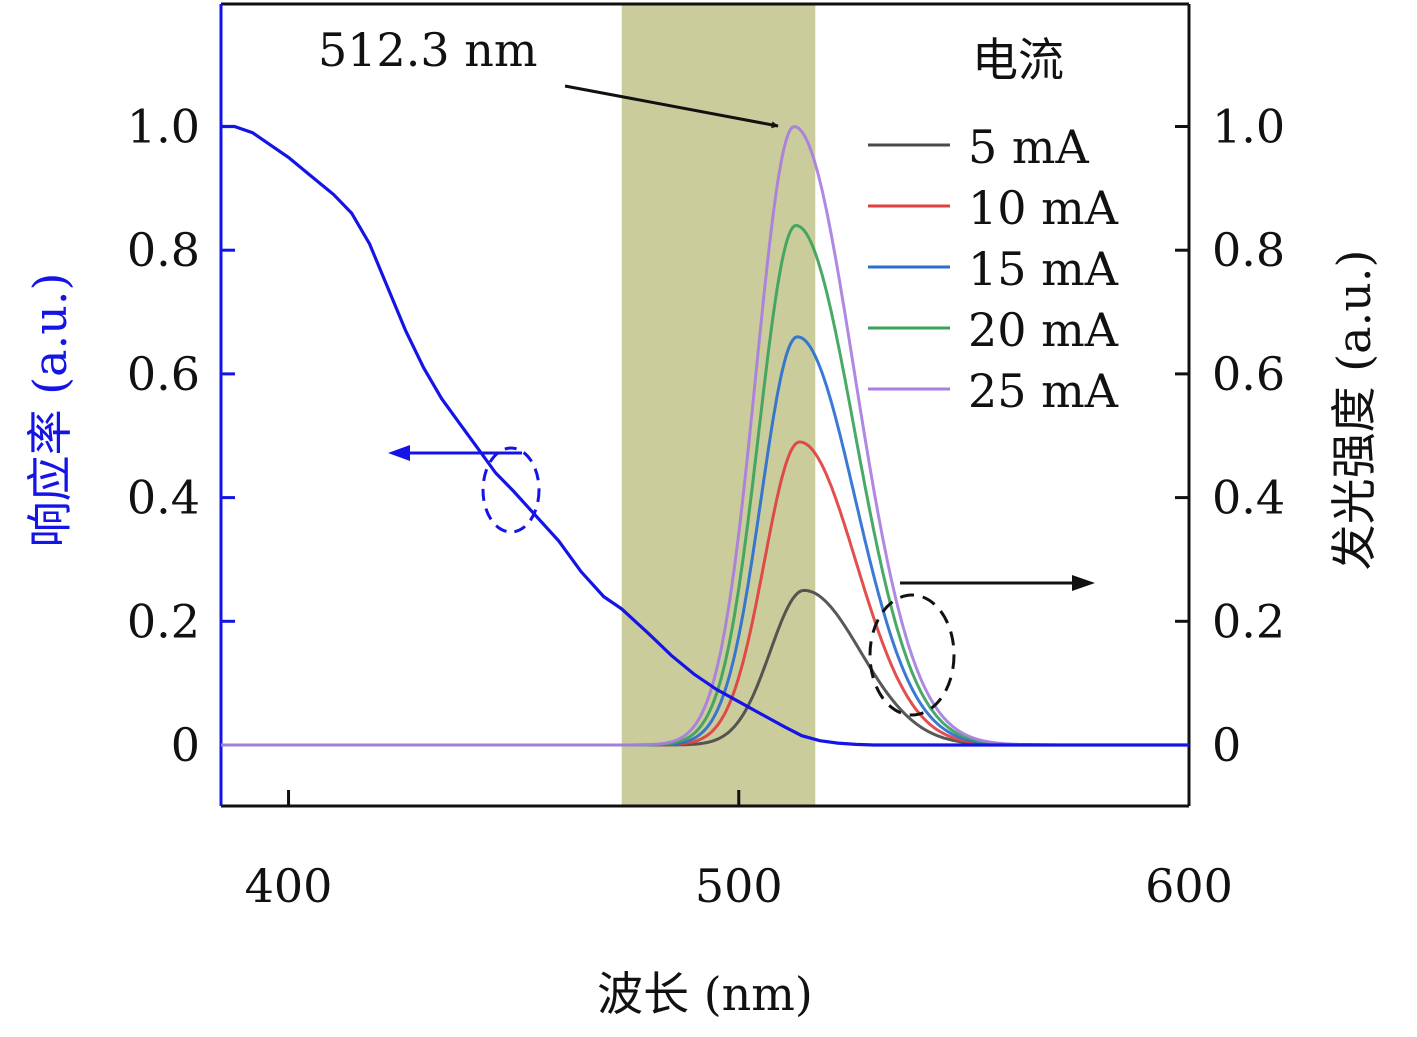 Image resolution: width=1417 pixels, height=1037 pixels. I want to click on x-tick-label: 400, so click(289, 886).